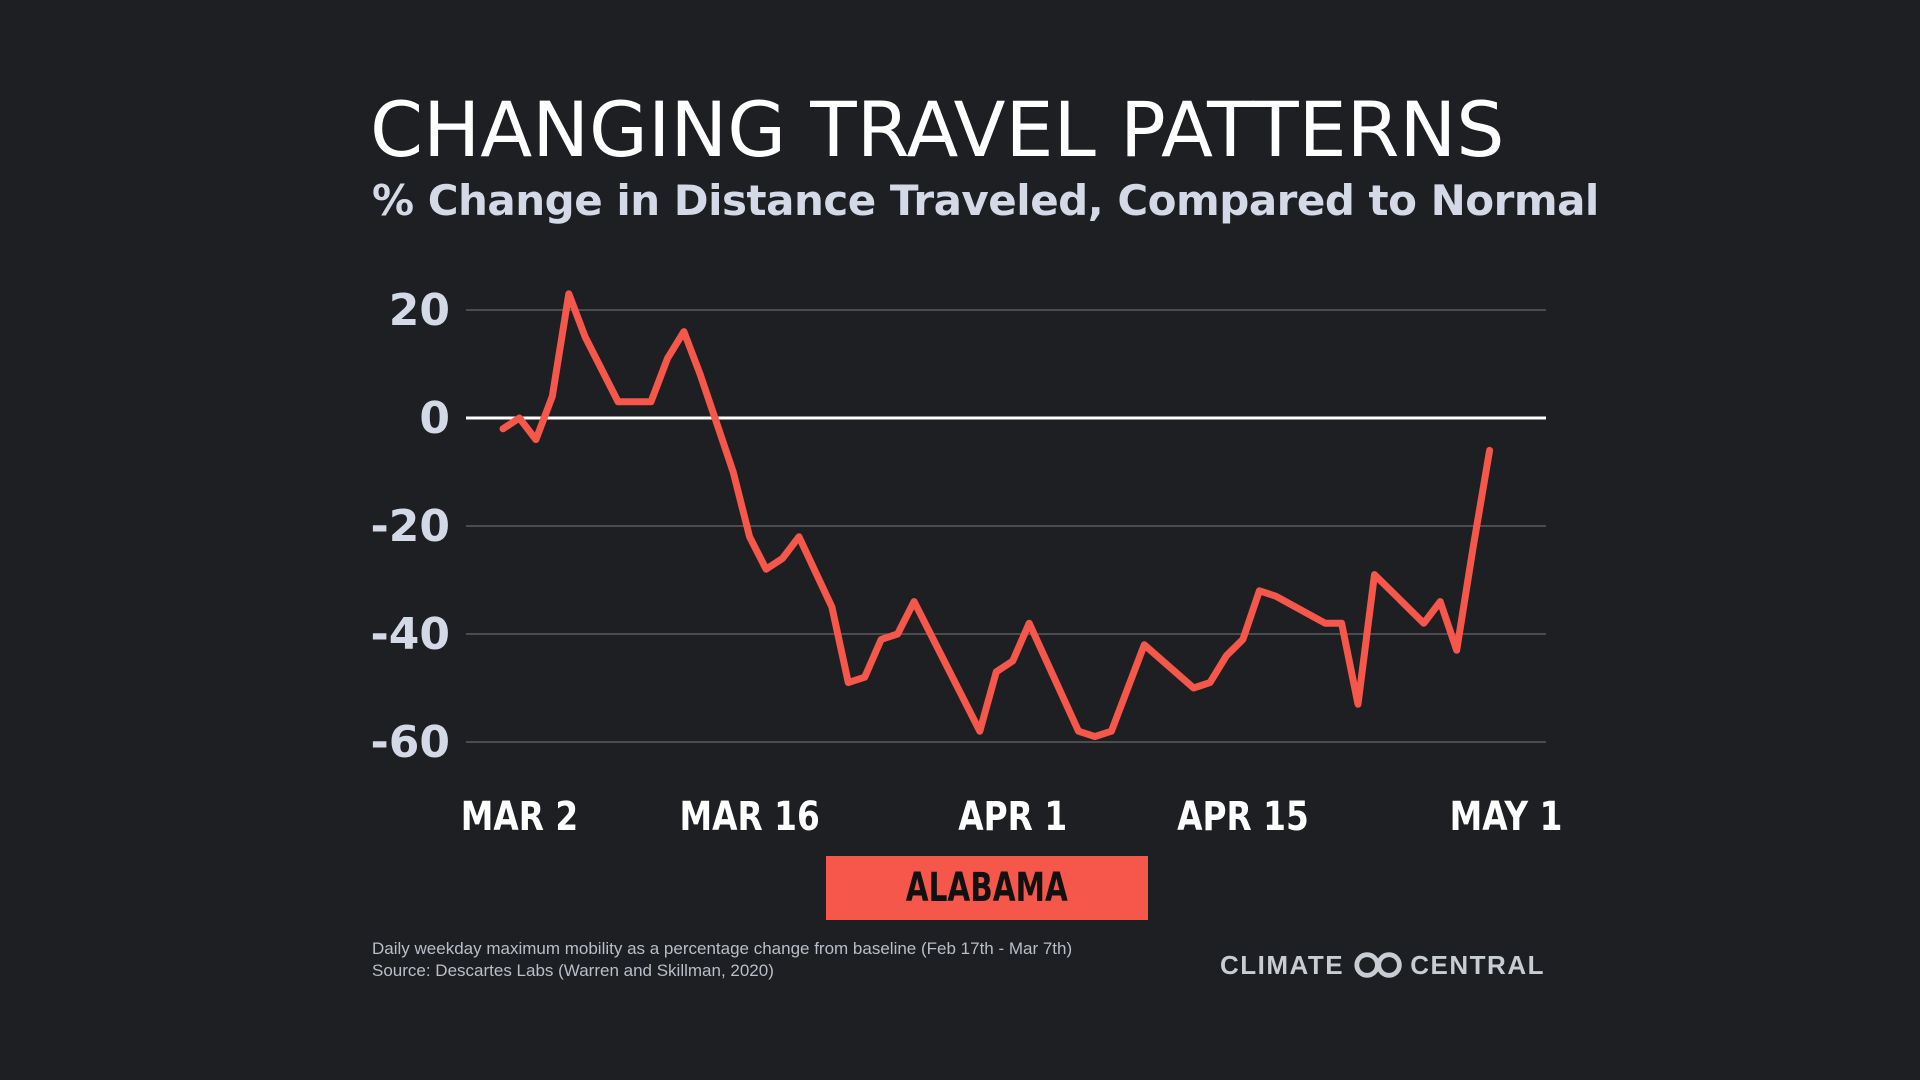 Image resolution: width=1920 pixels, height=1080 pixels. I want to click on y-tick-label: 0, so click(434, 418).